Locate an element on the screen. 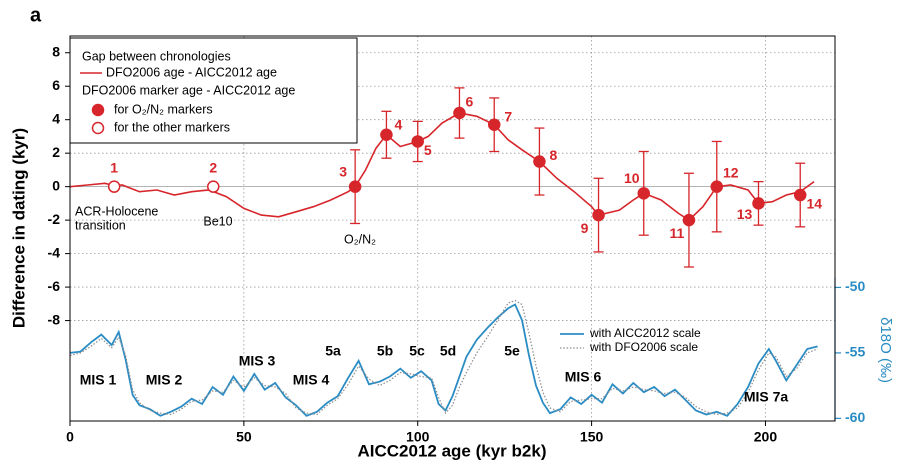 The width and height of the screenshot is (910, 470). mis-label: MIS 4 is located at coordinates (311, 380).